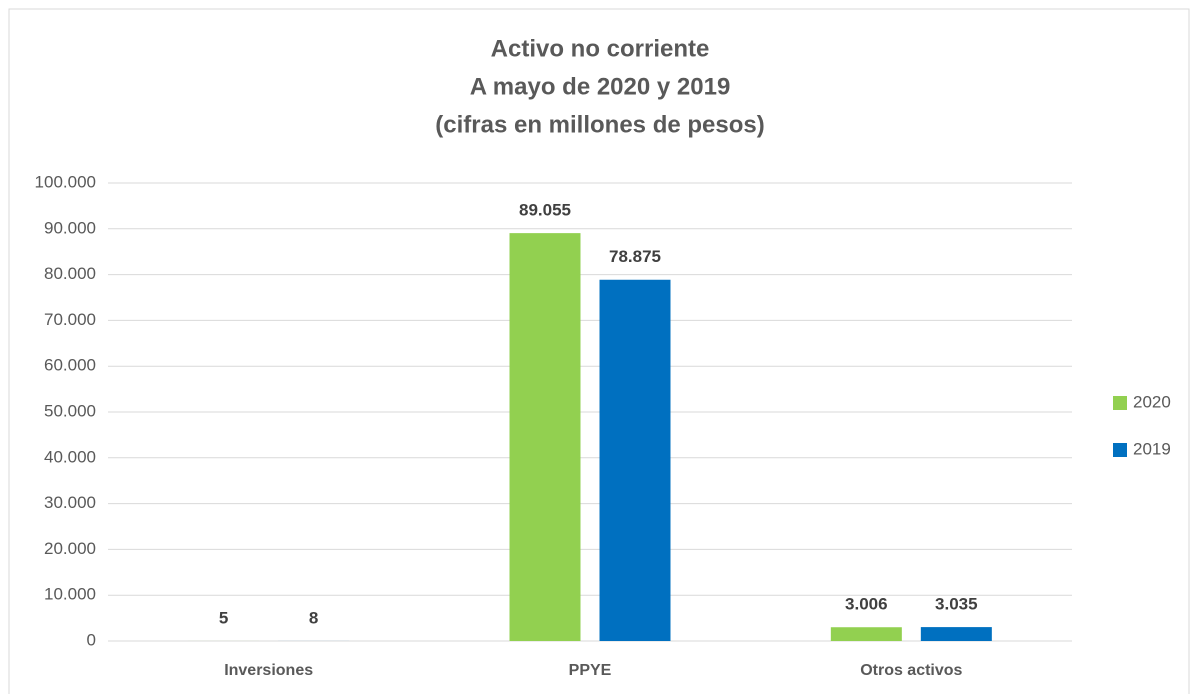  Describe the element at coordinates (911, 670) in the screenshot. I see `x-tick-label: Otros activos` at that location.